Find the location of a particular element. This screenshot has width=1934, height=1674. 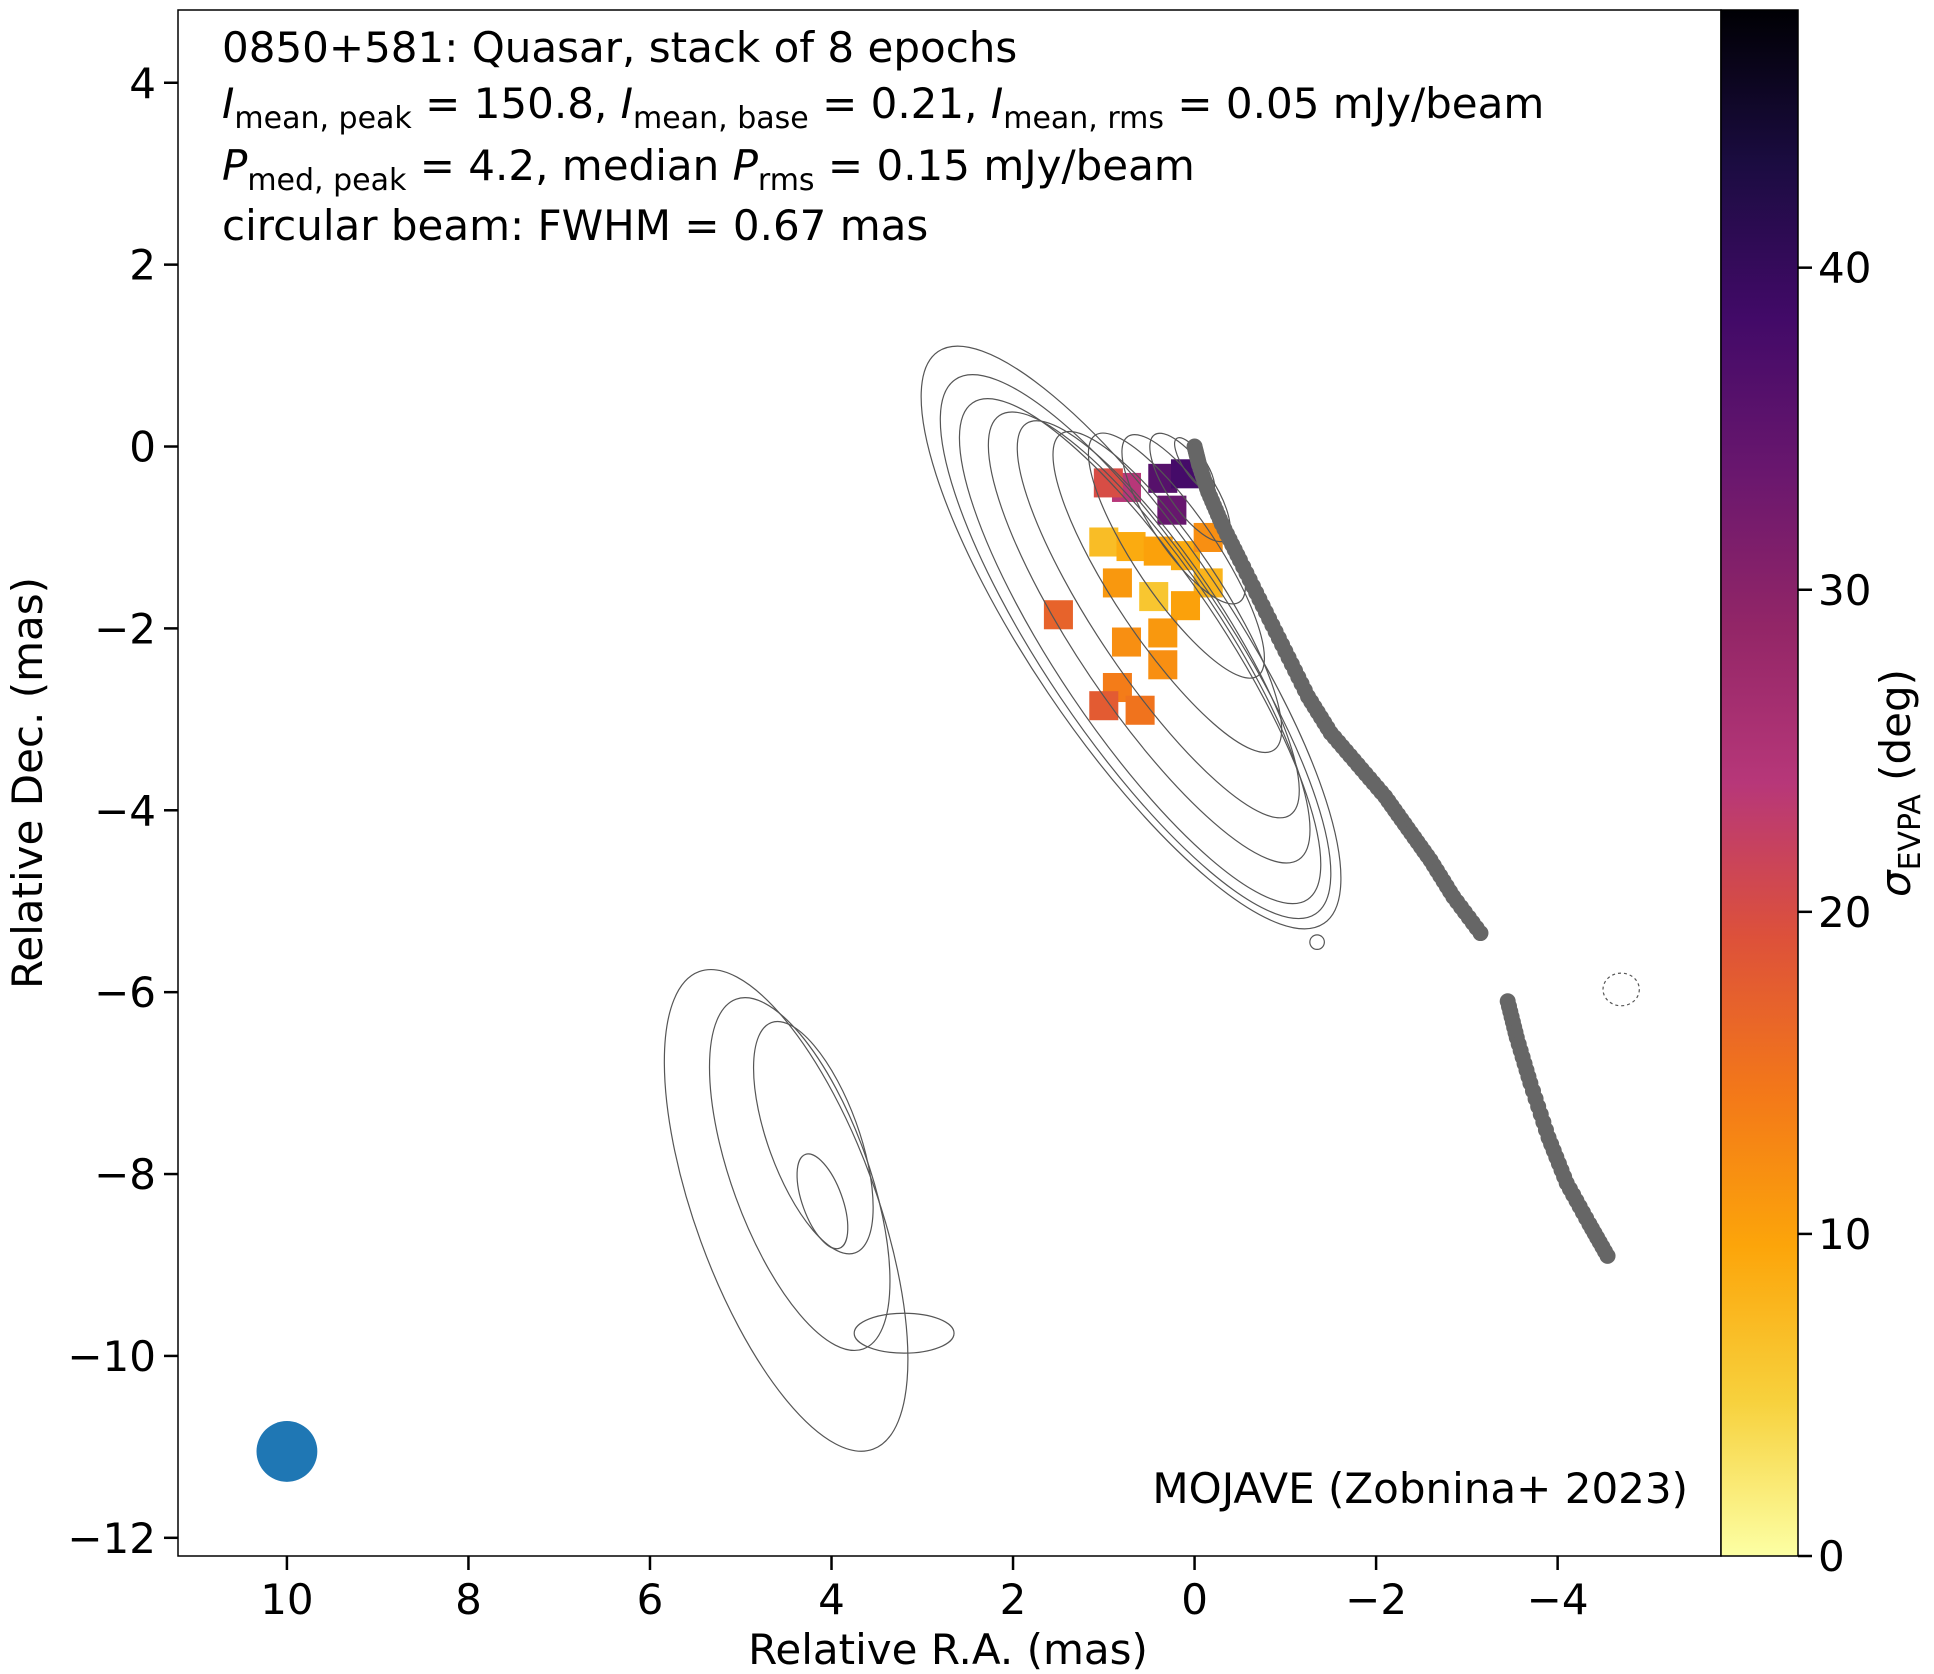

ridge-lines is located at coordinates (1401, 851).